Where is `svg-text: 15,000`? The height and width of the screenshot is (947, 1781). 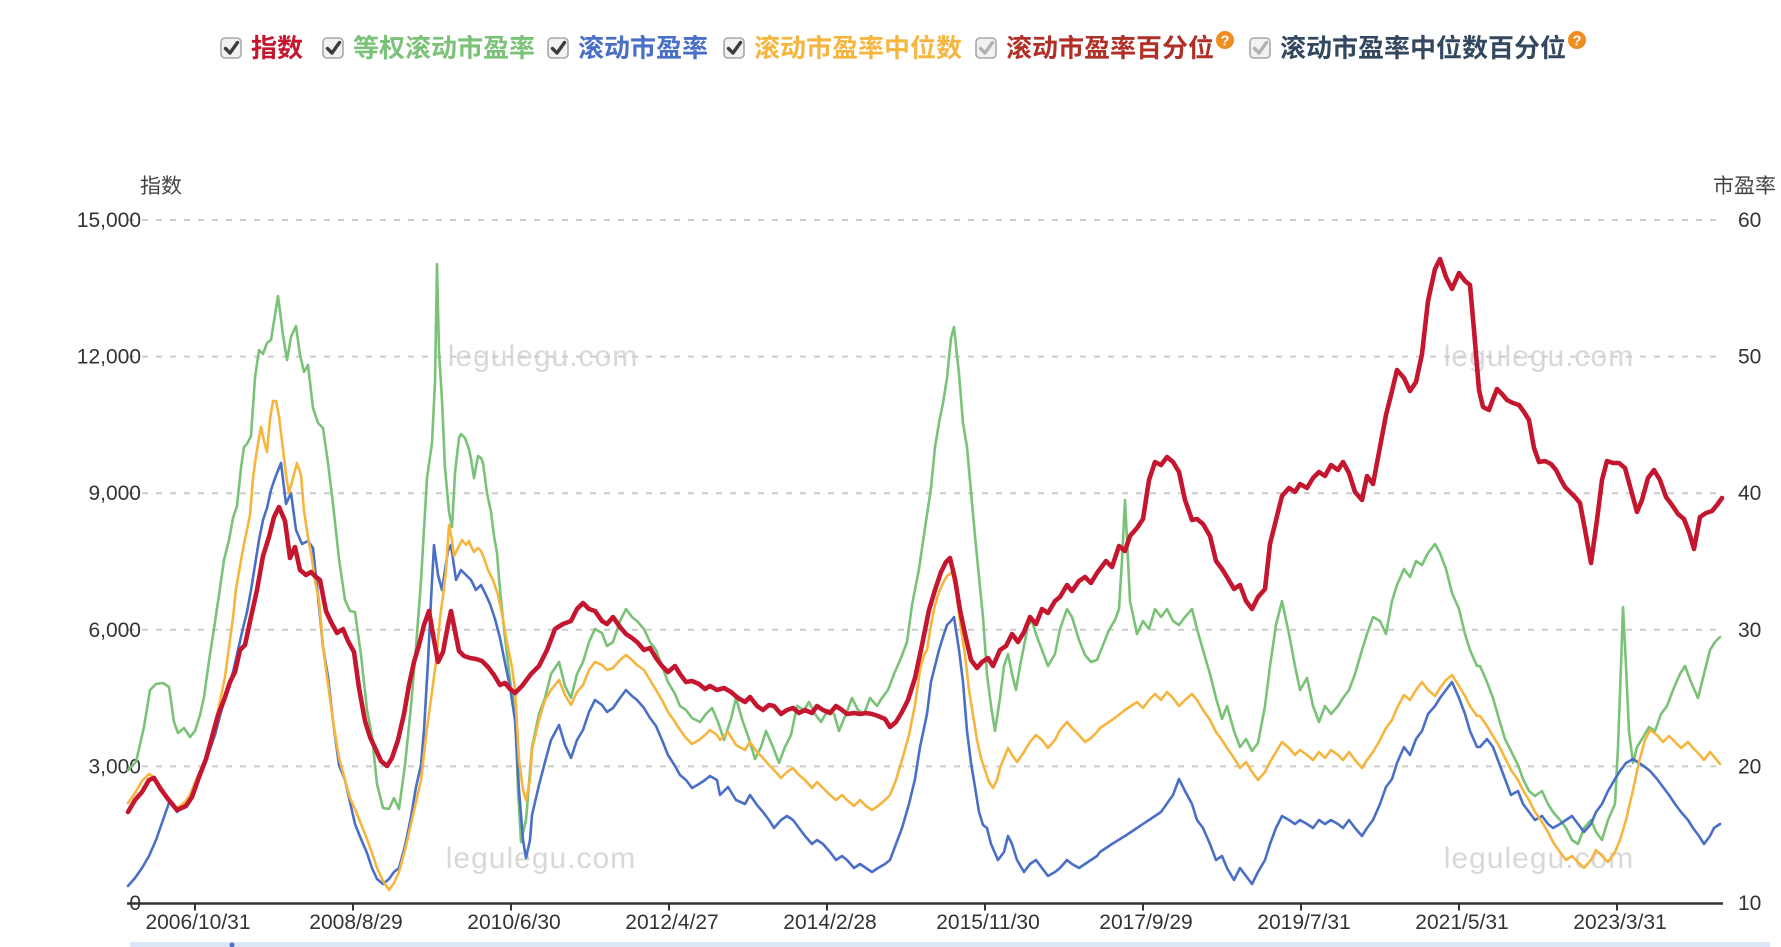 svg-text: 15,000 is located at coordinates (109, 220).